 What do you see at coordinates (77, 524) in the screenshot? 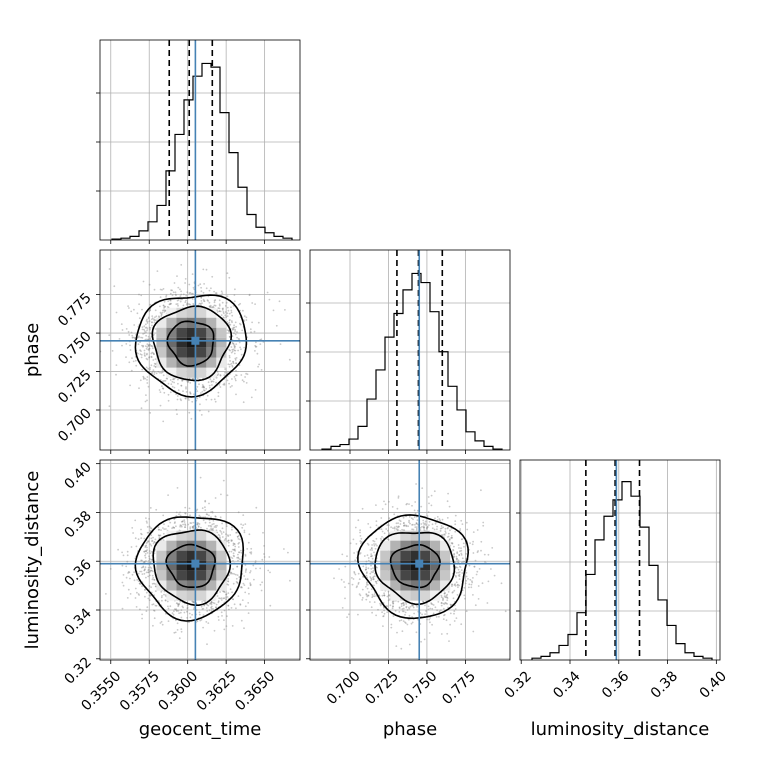
I see `y-tick-label-luminosity_distance: 0.38` at bounding box center [77, 524].